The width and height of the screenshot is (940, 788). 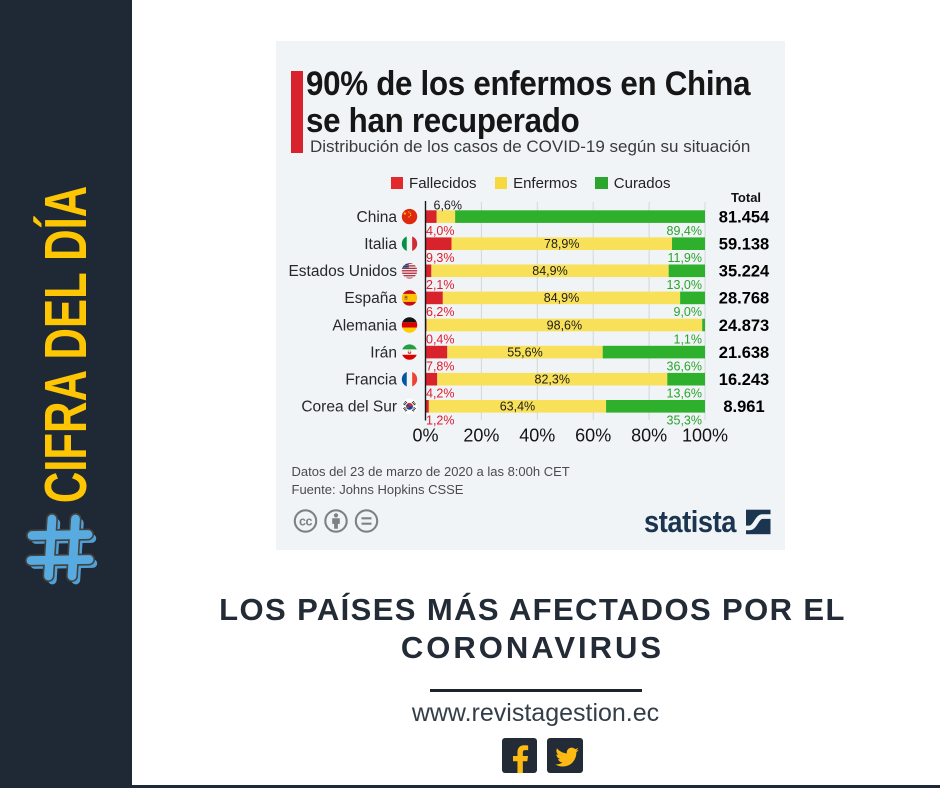 I want to click on svg-text: 16.243, so click(x=744, y=380).